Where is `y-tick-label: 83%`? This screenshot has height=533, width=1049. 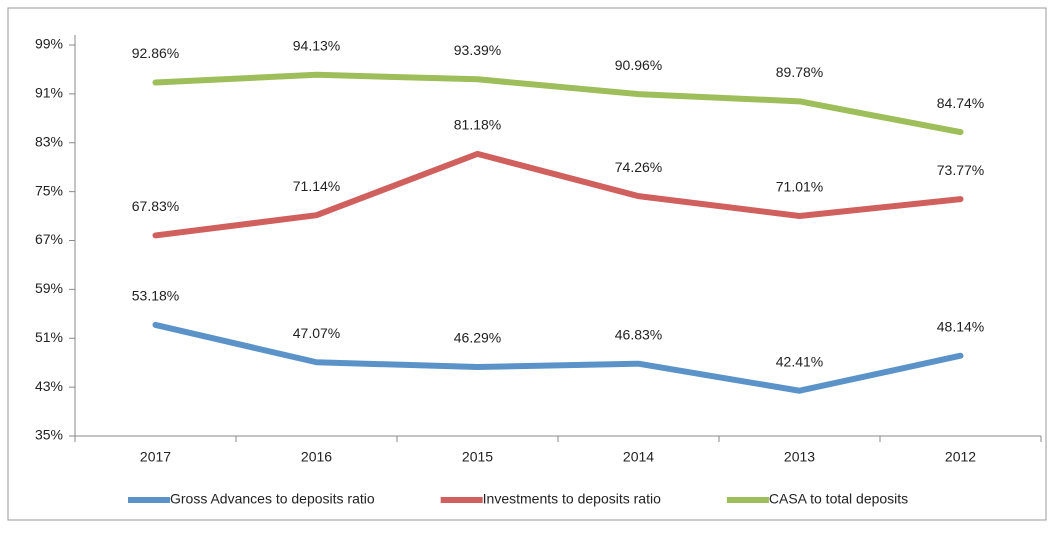
y-tick-label: 83% is located at coordinates (49, 141).